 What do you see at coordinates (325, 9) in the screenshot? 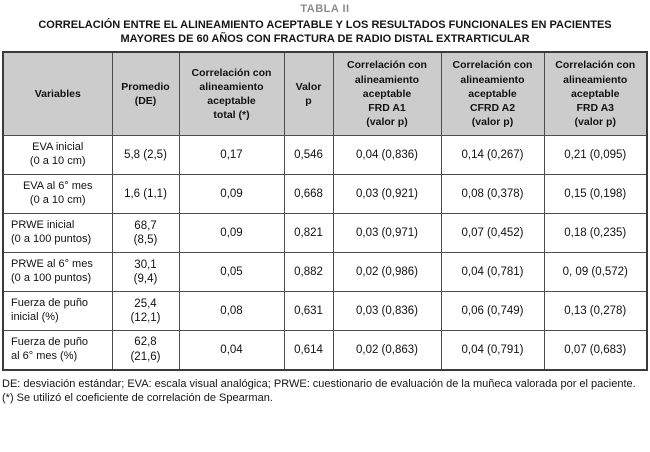
I see `table-number-label: TABLA II` at bounding box center [325, 9].